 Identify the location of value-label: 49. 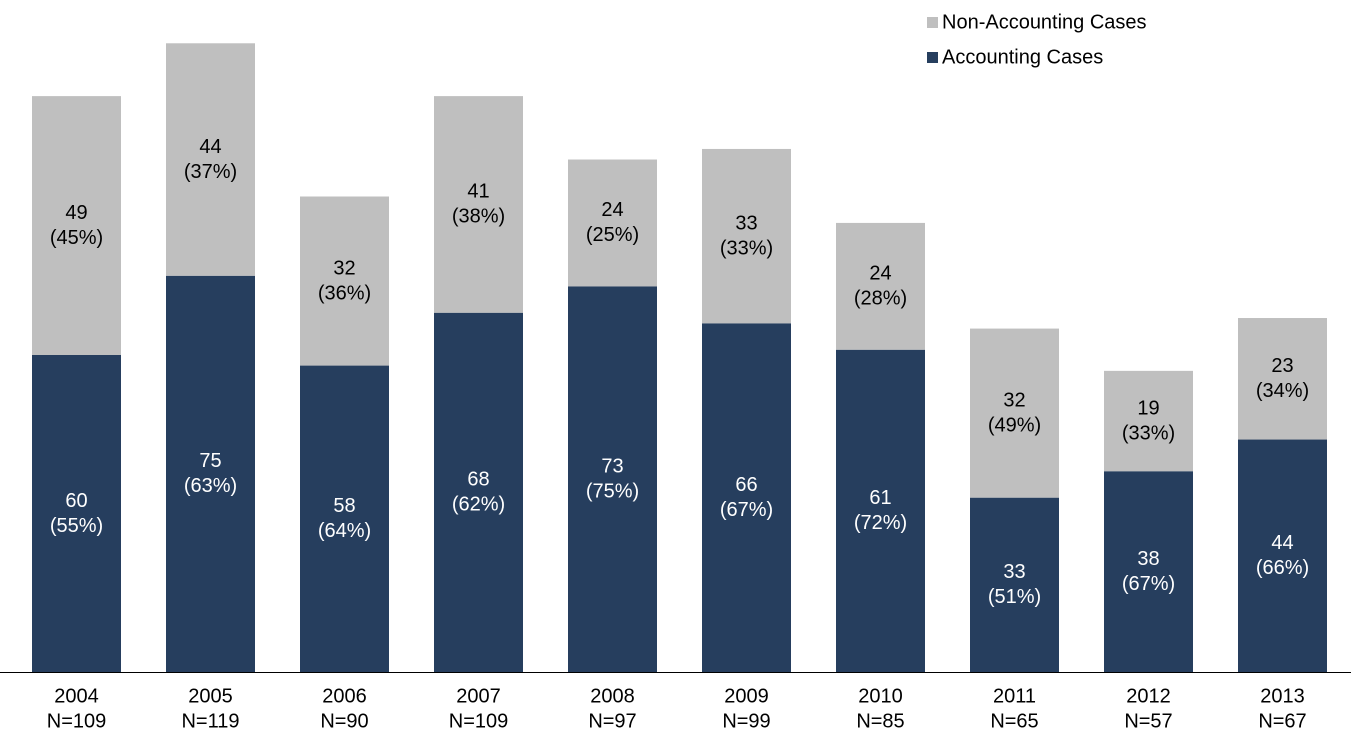
(76, 213).